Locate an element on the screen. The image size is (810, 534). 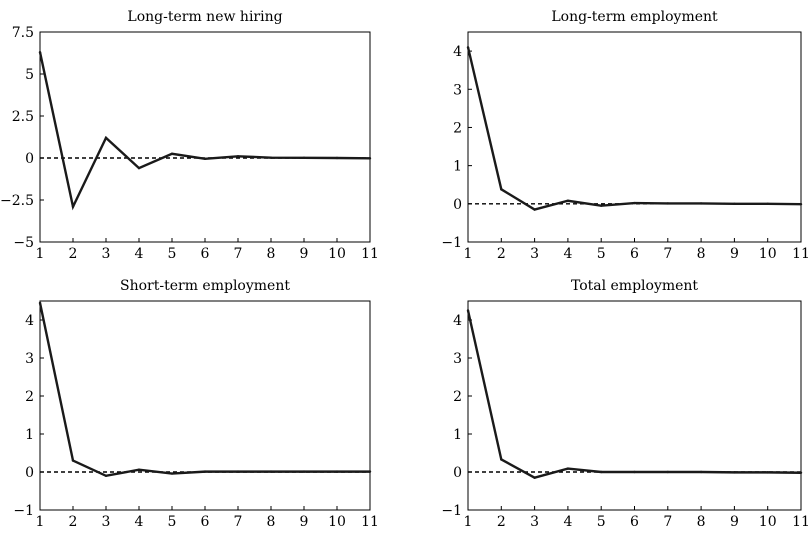
y-tick-label: 2 is located at coordinates (29, 397).